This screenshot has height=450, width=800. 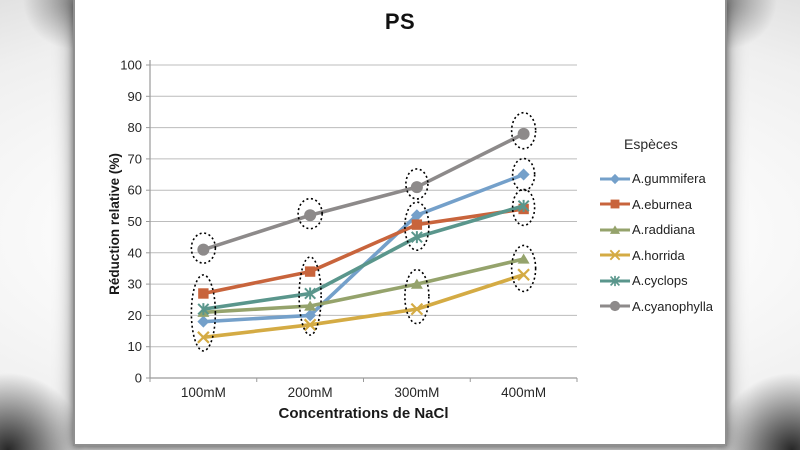 I want to click on legend-label: A.horrida, so click(x=658, y=255).